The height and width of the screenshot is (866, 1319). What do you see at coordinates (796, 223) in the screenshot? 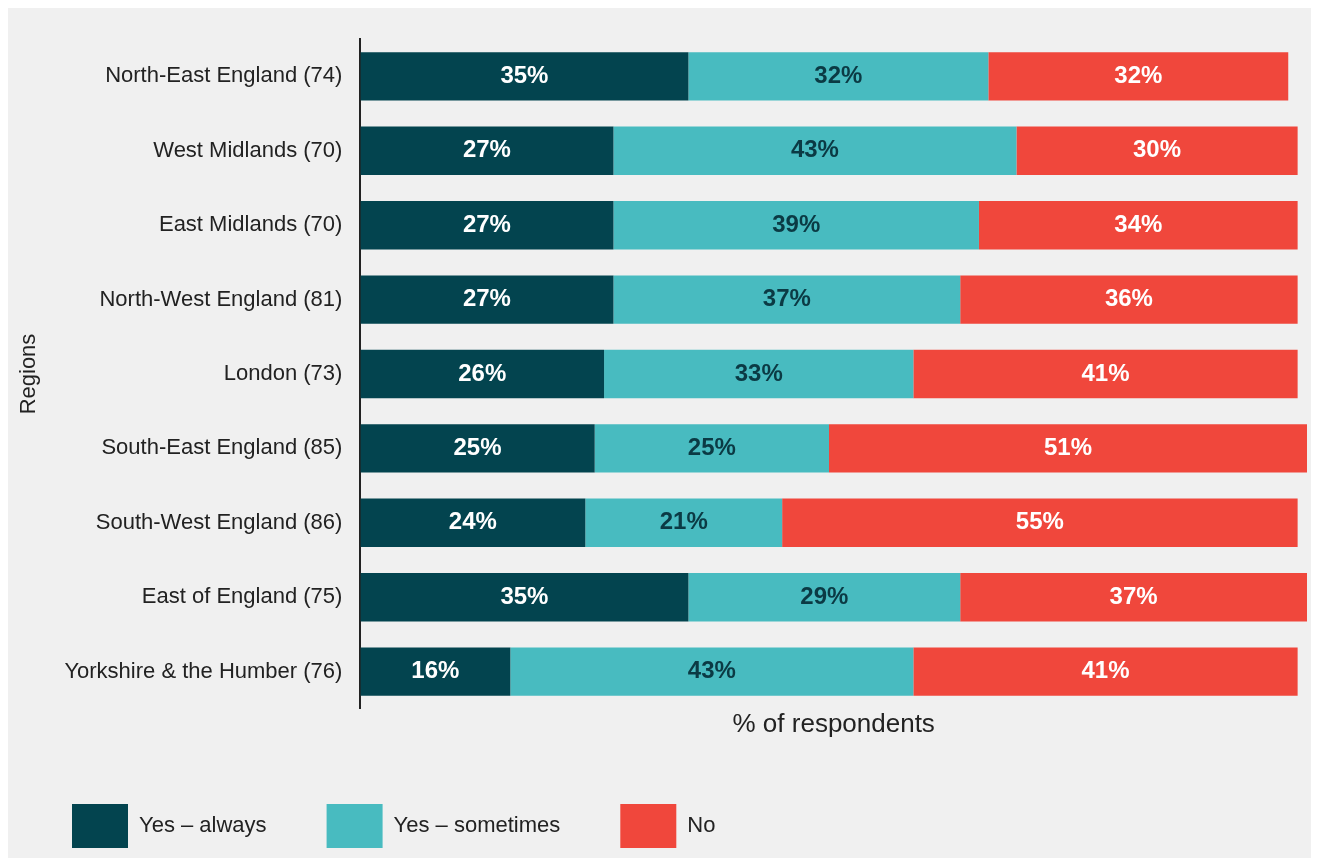
I see `data-label: 39%` at bounding box center [796, 223].